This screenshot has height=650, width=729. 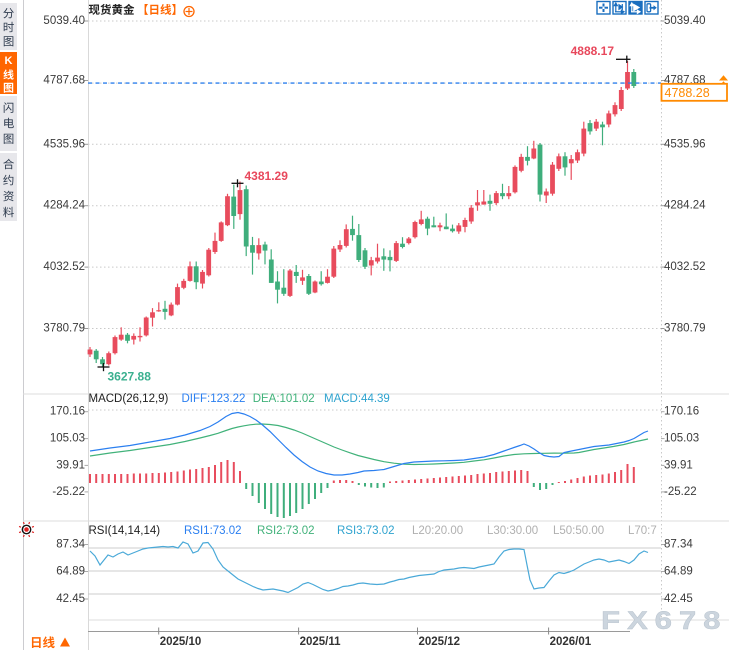 What do you see at coordinates (512, 531) in the screenshot?
I see `svg-text: L30:30.00` at bounding box center [512, 531].